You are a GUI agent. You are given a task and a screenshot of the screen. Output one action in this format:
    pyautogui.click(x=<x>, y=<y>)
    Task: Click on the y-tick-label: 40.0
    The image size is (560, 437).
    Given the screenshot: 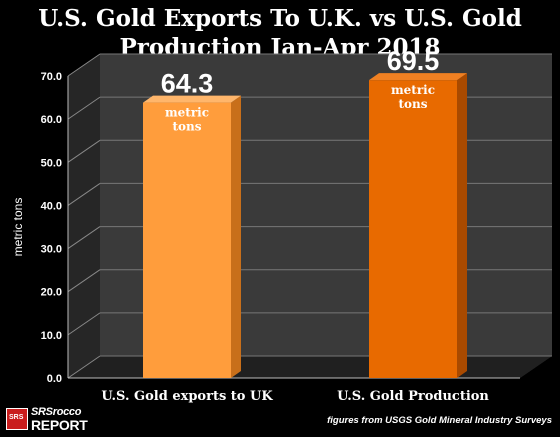 What is the action you would take?
    pyautogui.click(x=51, y=206)
    